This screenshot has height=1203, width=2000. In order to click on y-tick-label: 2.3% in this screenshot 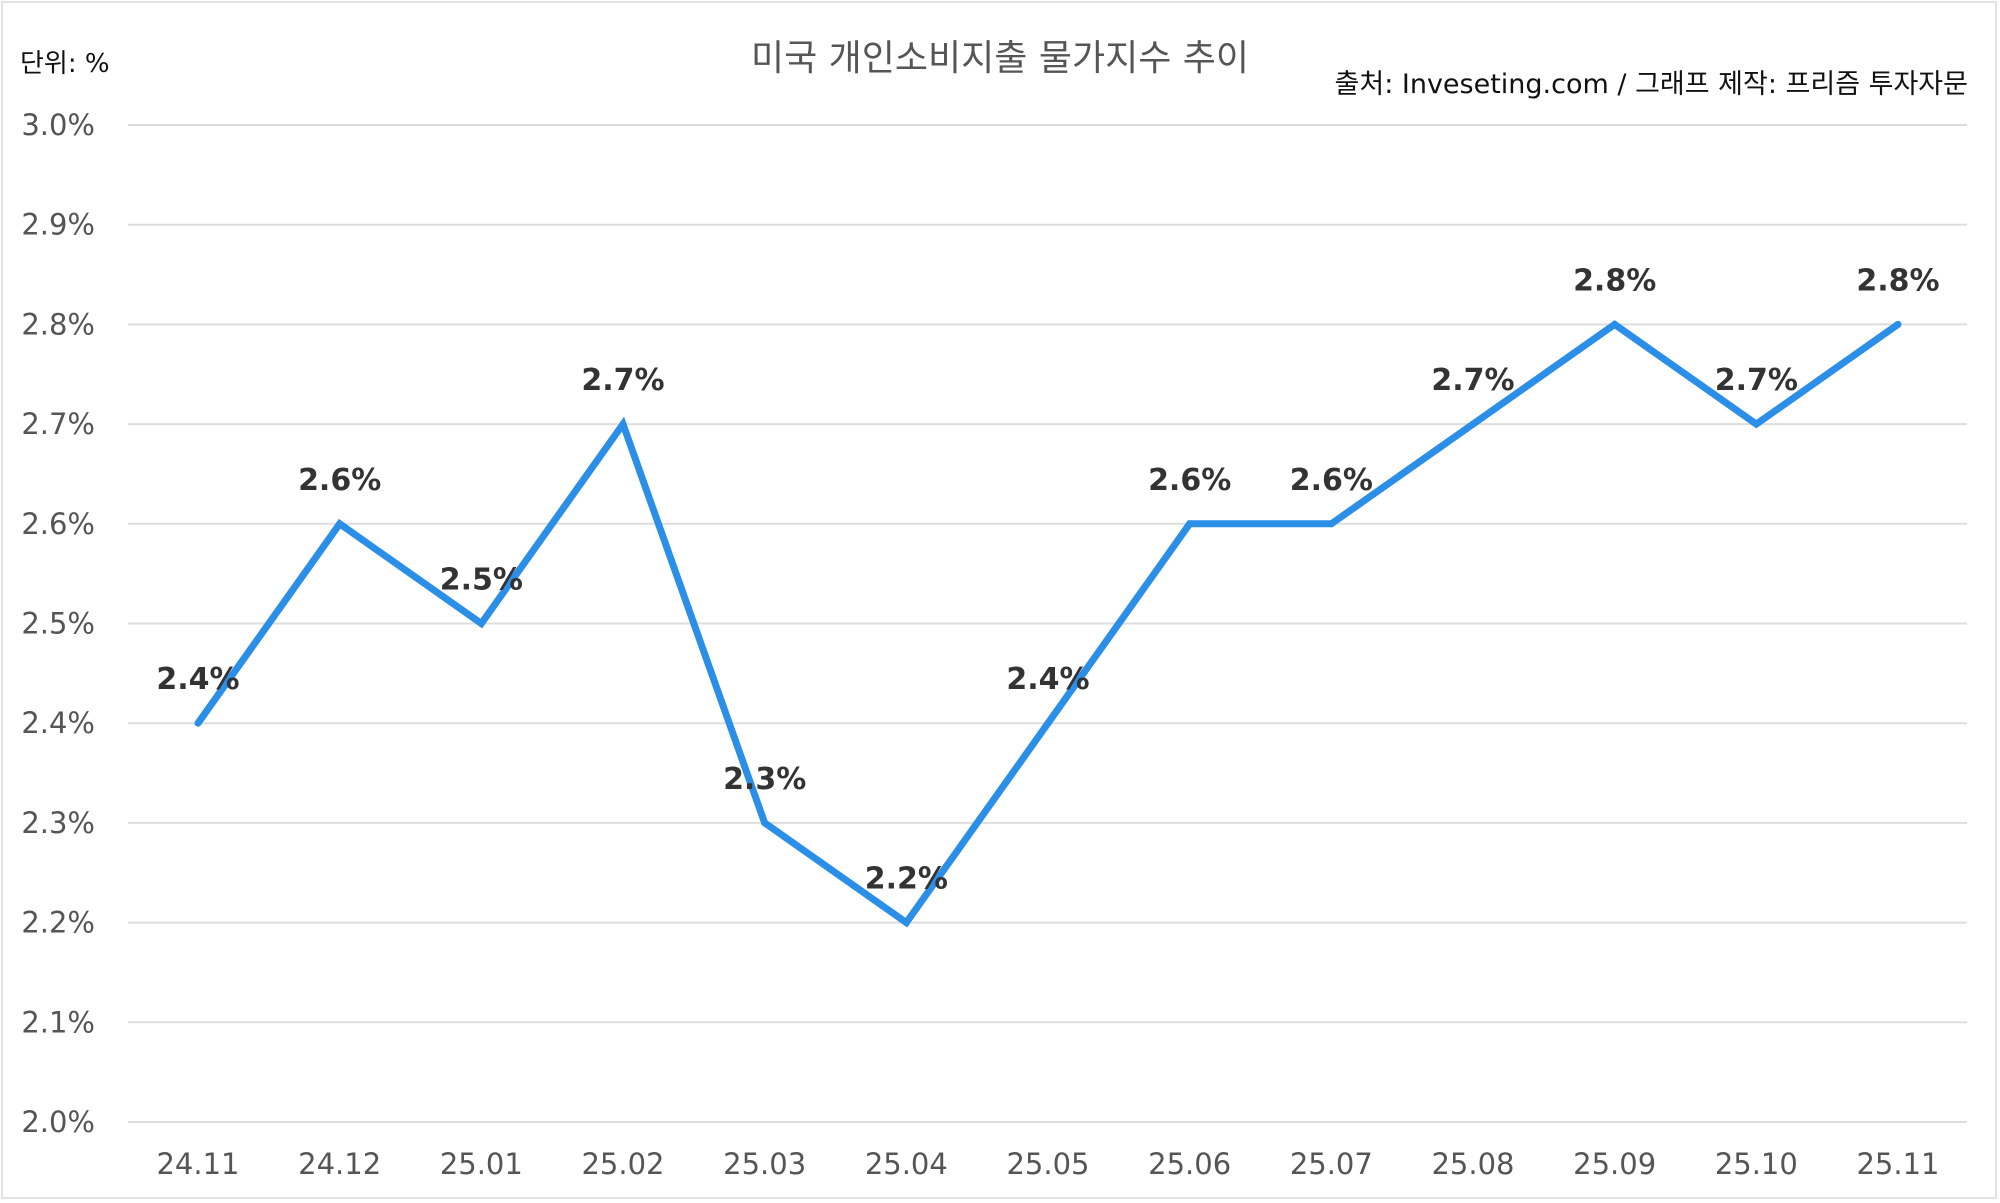, I will do `click(58, 823)`.